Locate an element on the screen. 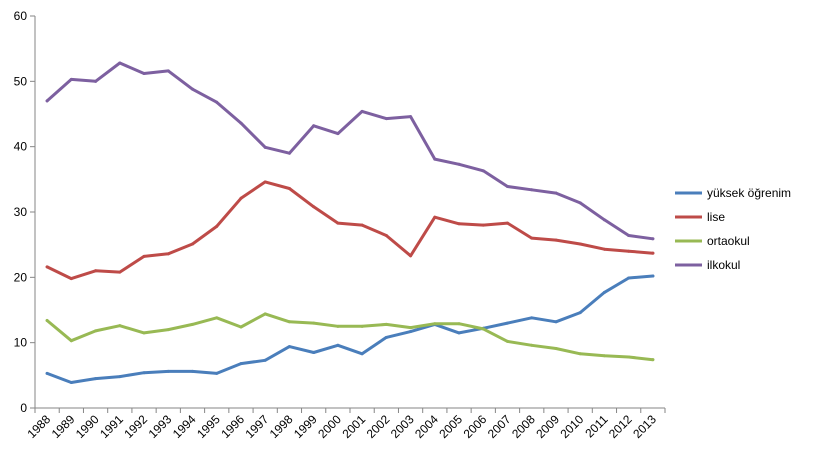 The height and width of the screenshot is (467, 813). x-tick-label: 1990 is located at coordinates (87, 426).